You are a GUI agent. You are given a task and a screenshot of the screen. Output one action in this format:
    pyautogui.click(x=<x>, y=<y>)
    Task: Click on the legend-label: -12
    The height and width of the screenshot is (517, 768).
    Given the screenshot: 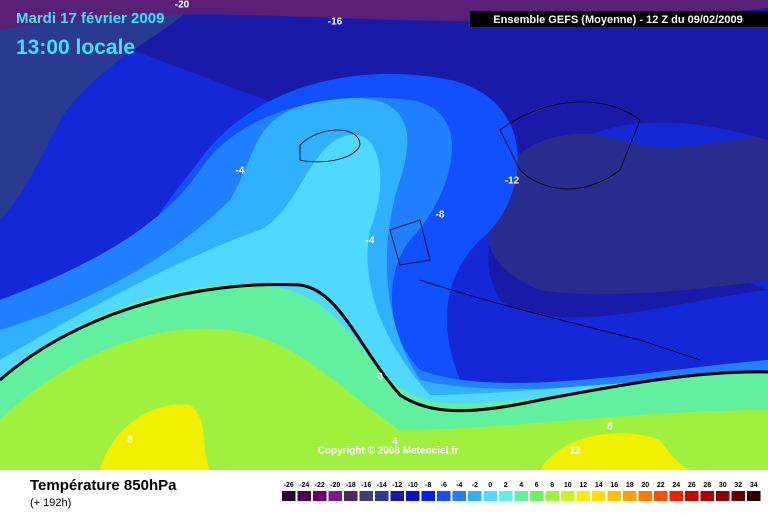 What is the action you would take?
    pyautogui.click(x=397, y=485)
    